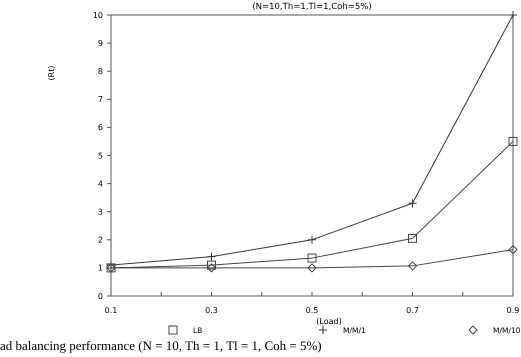 This screenshot has width=521, height=357. I want to click on x-tick-label: 0.9, so click(513, 310).